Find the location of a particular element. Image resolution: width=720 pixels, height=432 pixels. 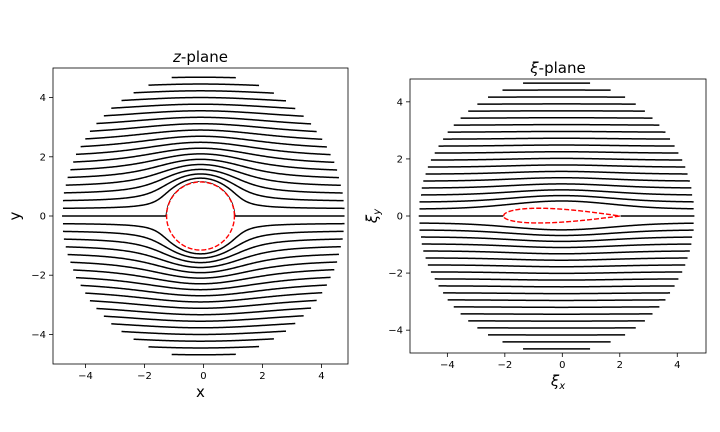

xi-plane-x-ticks: −4 −2 0 2 4 is located at coordinates (560, 362).